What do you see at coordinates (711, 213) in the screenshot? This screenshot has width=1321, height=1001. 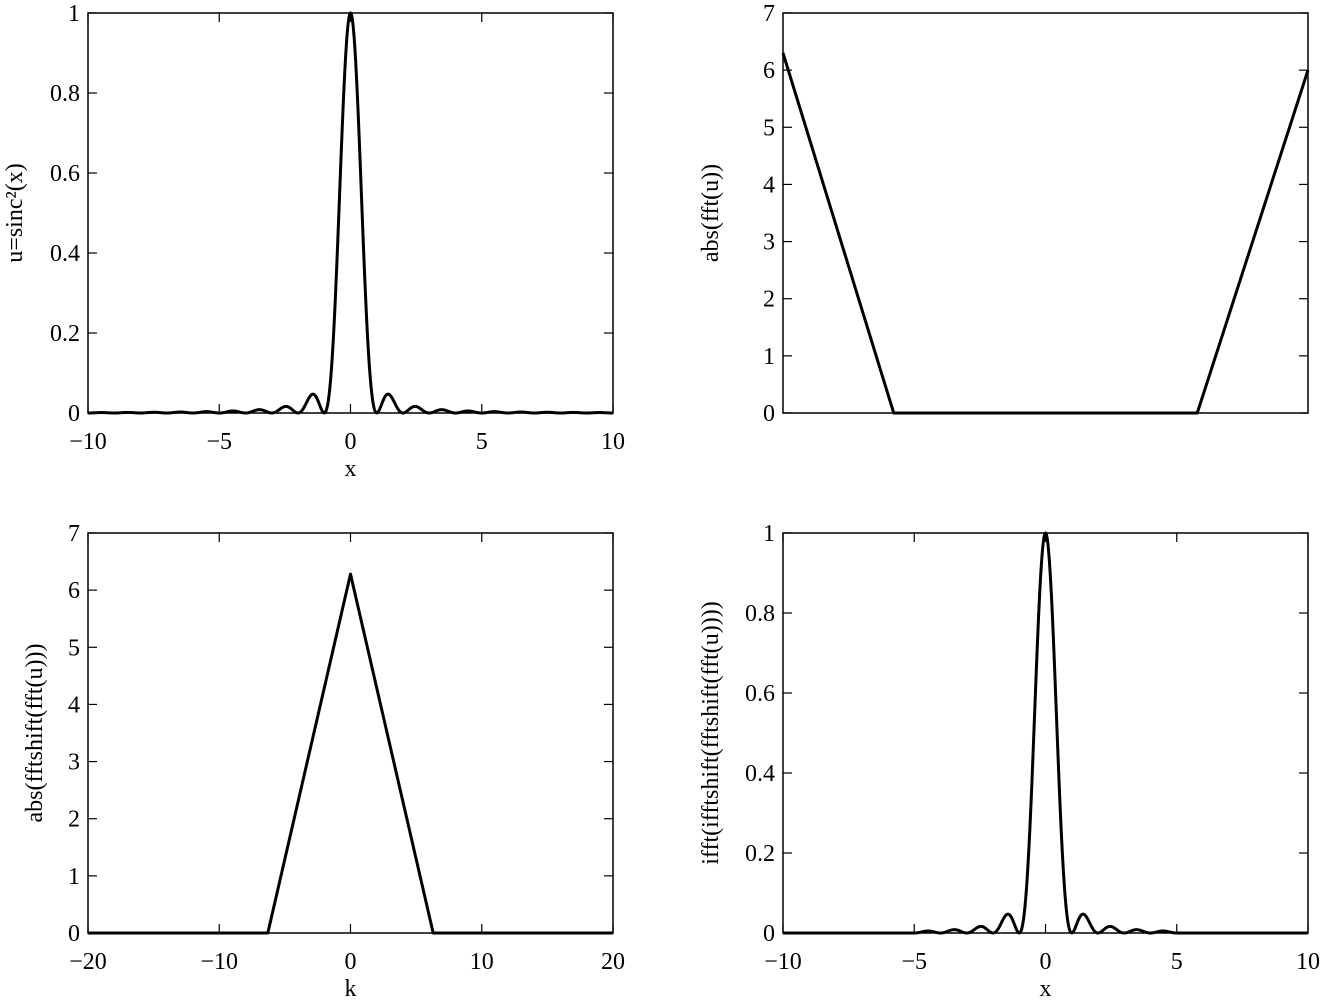 I see `y-axis-label: abs(fft(u))` at bounding box center [711, 213].